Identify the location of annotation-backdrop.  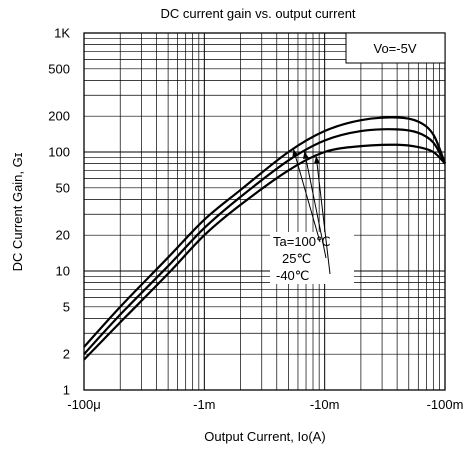
(312, 258).